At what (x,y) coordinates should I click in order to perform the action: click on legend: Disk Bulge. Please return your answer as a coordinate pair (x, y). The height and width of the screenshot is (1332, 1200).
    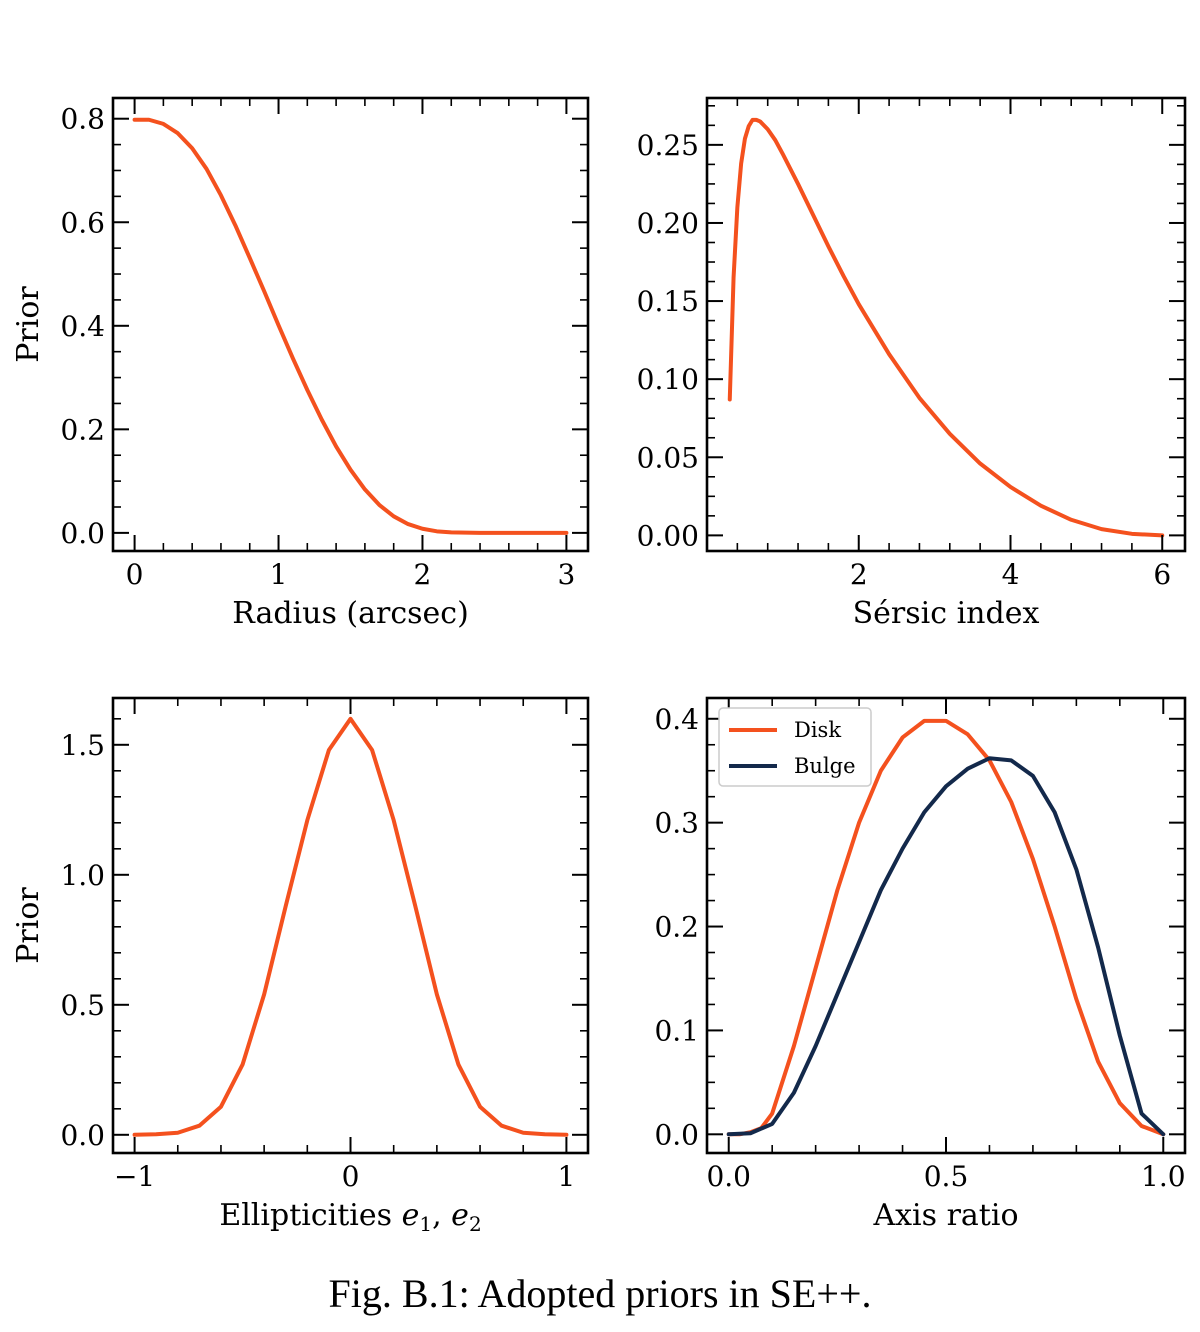
    Looking at the image, I should click on (795, 747).